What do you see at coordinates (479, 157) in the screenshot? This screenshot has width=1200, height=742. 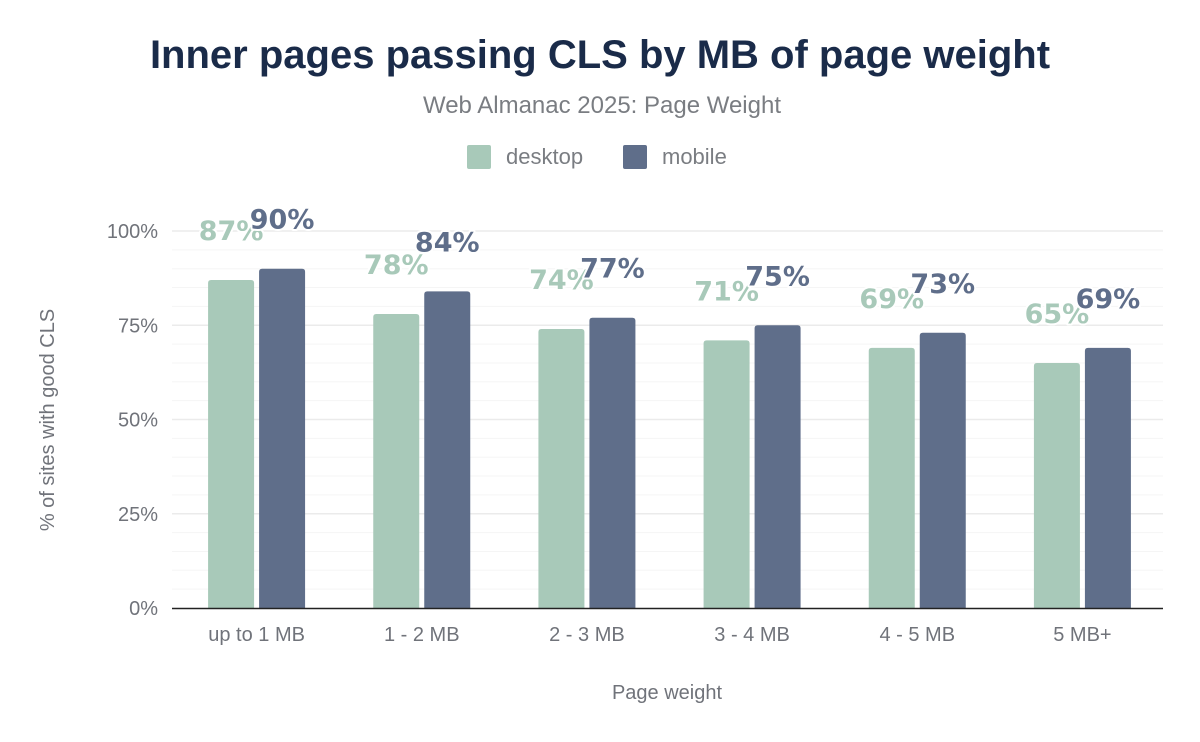 I see `legend-swatch-desktop` at bounding box center [479, 157].